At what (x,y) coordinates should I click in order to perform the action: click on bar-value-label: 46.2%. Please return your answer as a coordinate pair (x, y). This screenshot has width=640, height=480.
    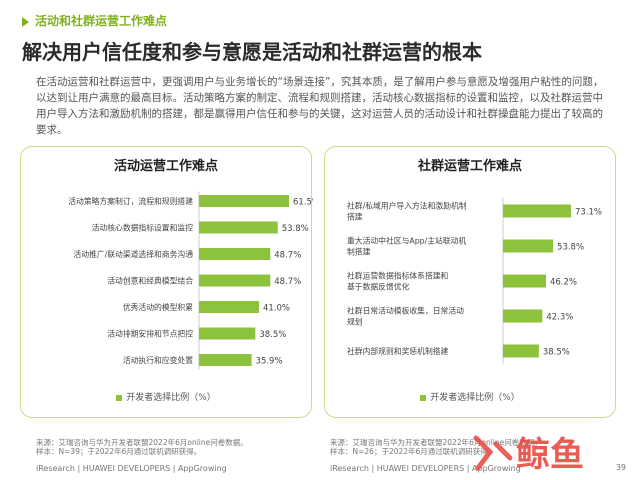
    Looking at the image, I should click on (563, 283).